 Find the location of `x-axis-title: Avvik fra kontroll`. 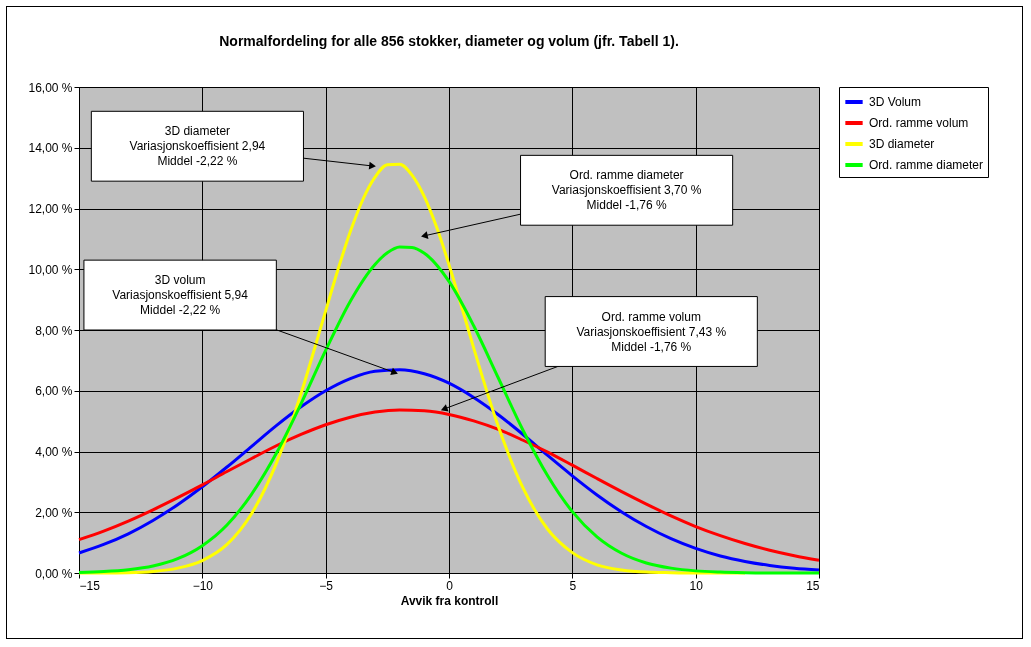

x-axis-title: Avvik fra kontroll is located at coordinates (449, 600).